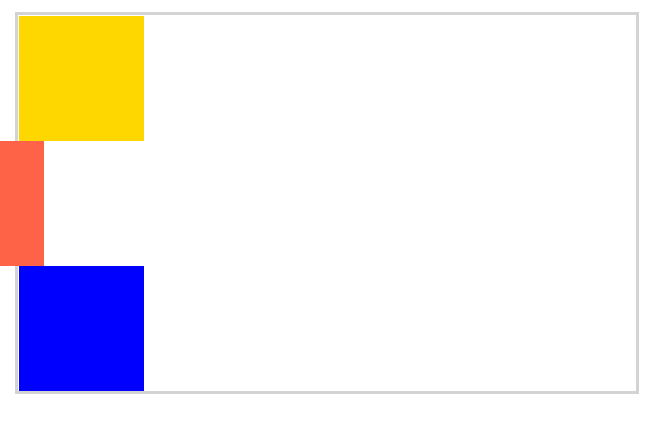 This screenshot has width=651, height=430. Describe the element at coordinates (81, 78) in the screenshot. I see `yellow-block` at that location.